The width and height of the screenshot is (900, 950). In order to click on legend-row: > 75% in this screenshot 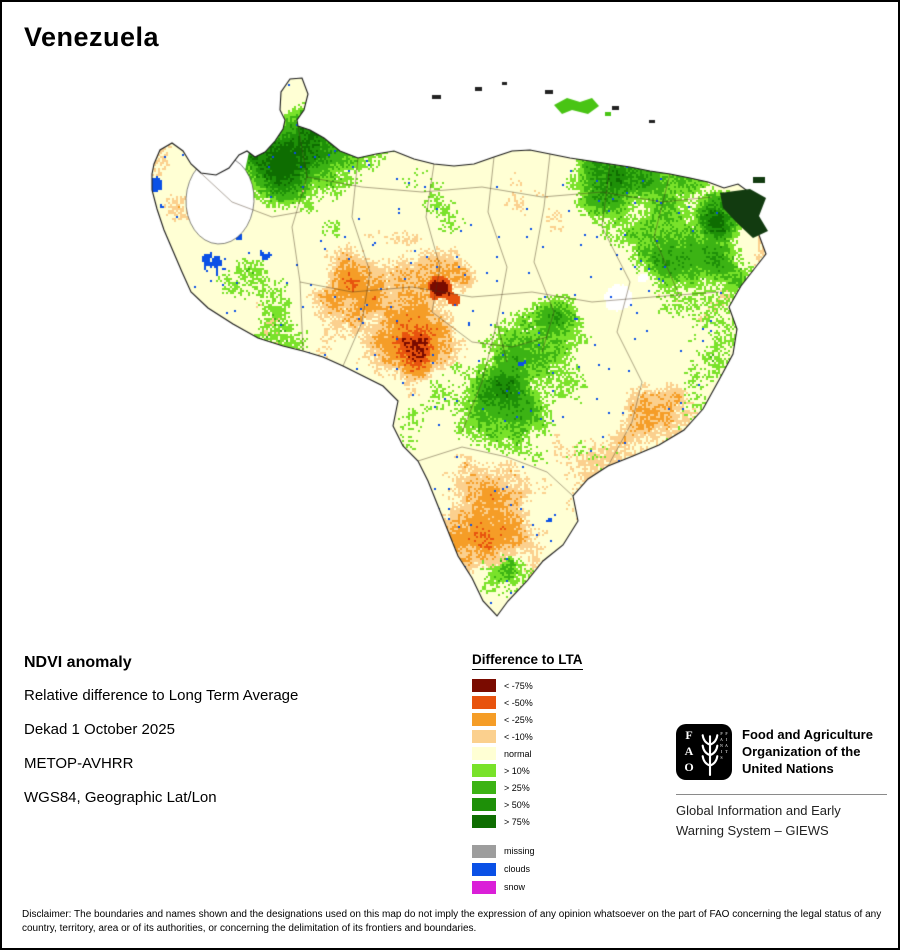, I will do `click(527, 821)`.